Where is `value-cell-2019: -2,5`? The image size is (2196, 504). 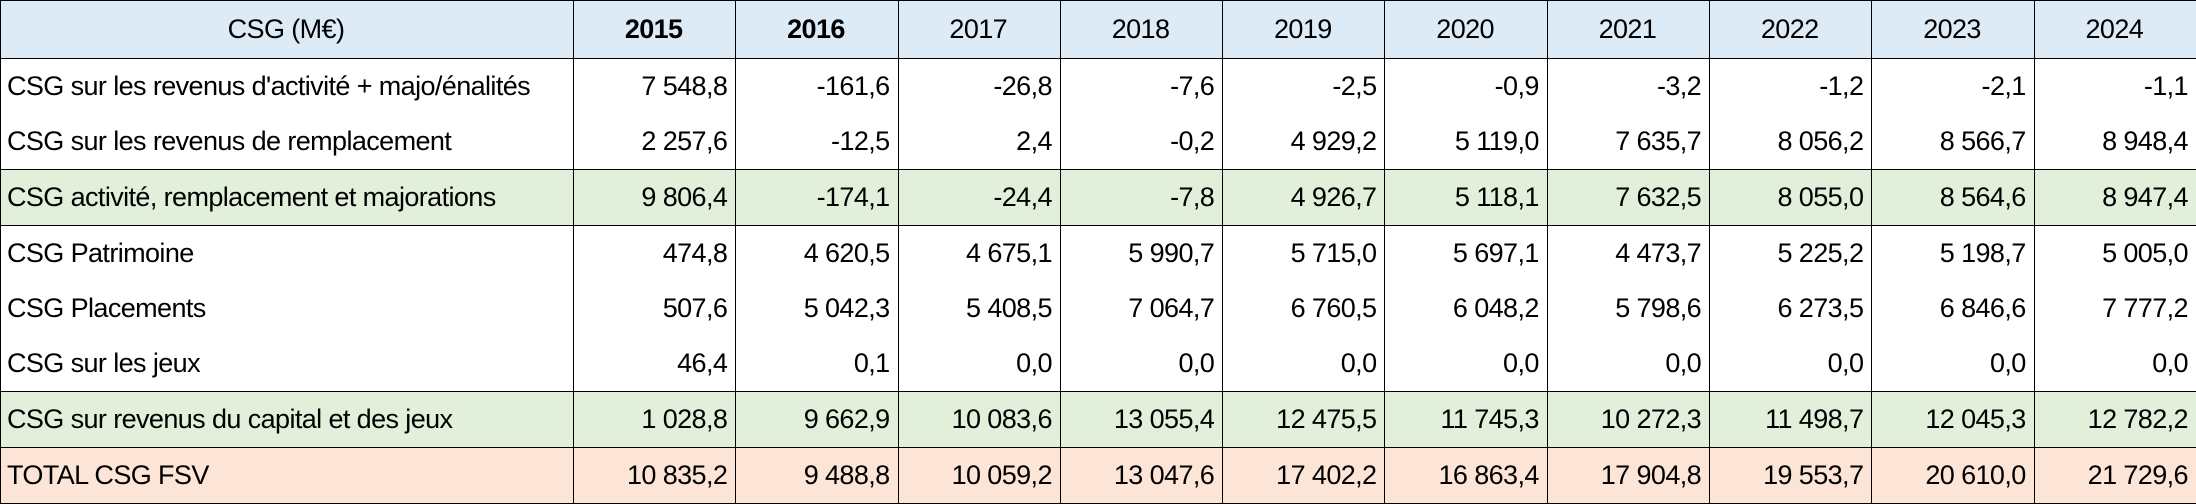
value-cell-2019: -2,5 is located at coordinates (1304, 86).